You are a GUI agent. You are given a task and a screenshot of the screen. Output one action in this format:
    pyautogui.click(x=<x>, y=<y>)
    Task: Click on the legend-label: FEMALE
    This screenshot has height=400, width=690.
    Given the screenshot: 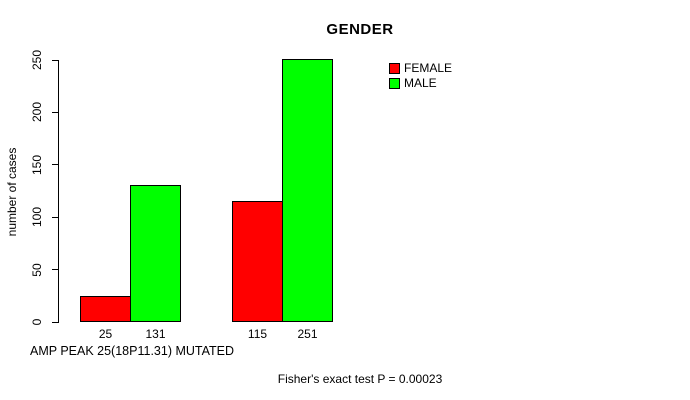 What is the action you would take?
    pyautogui.click(x=428, y=68)
    